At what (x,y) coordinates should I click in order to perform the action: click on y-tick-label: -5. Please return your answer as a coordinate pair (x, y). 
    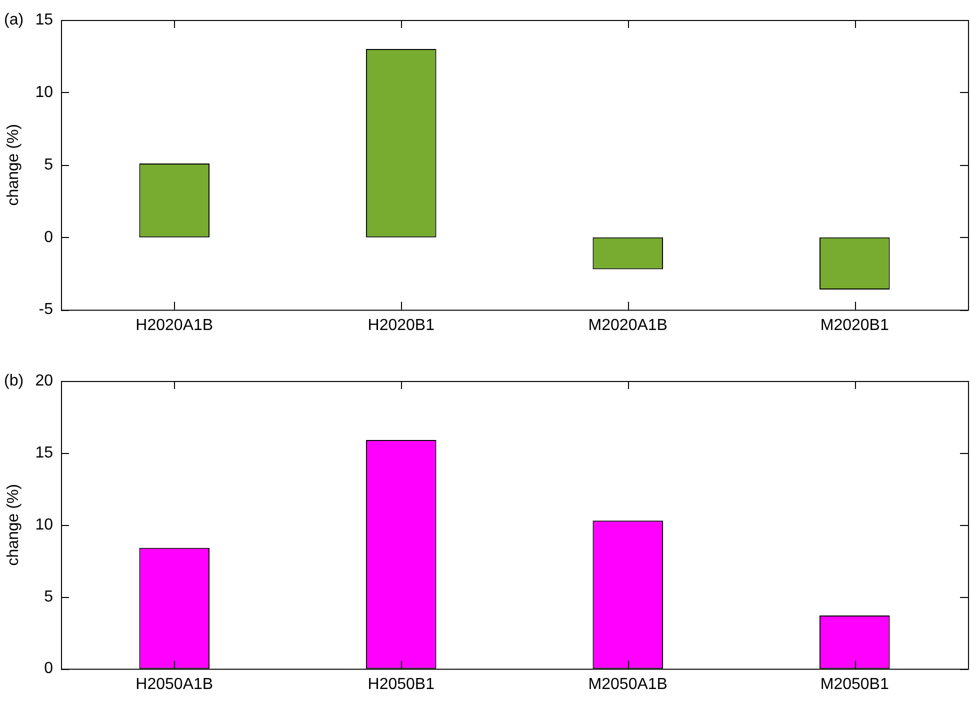
    Looking at the image, I should click on (46, 309).